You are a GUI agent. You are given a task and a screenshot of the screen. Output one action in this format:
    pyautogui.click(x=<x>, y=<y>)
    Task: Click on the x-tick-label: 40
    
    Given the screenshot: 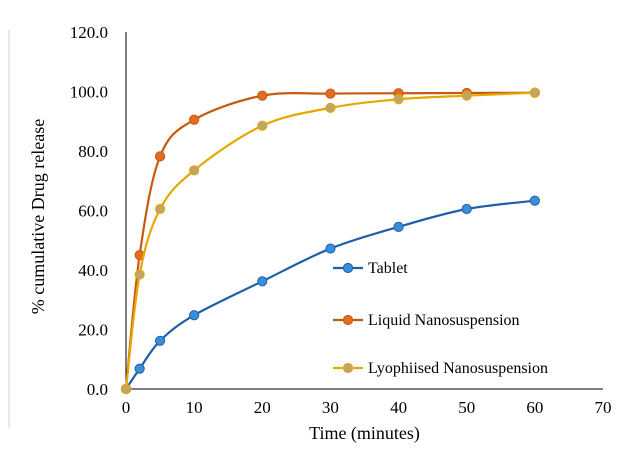 What is the action you would take?
    pyautogui.click(x=398, y=407)
    